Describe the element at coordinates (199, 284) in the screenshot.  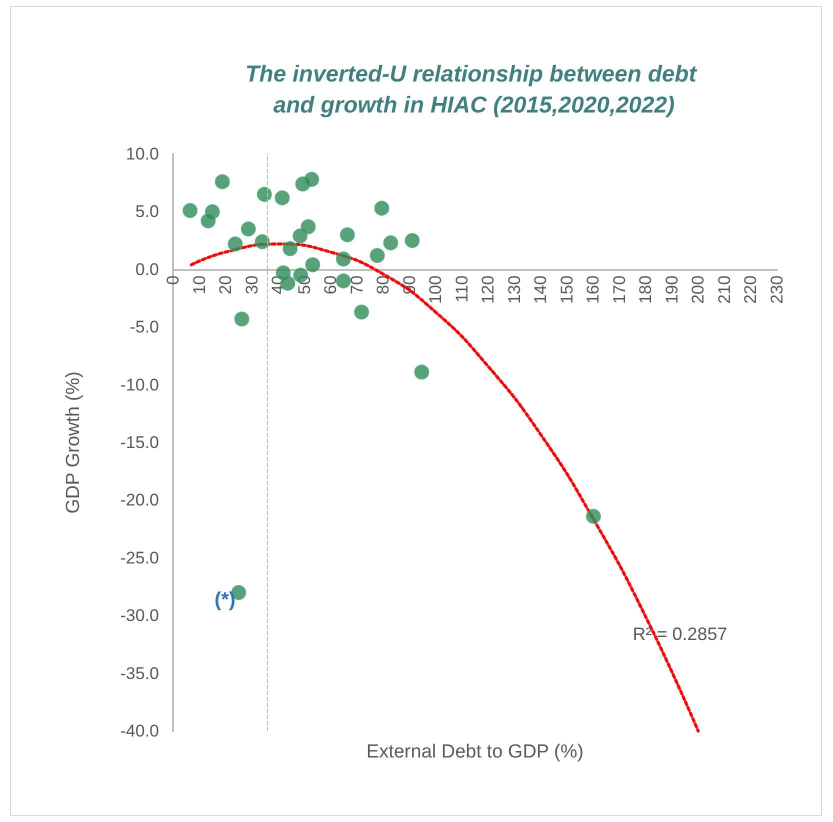
I see `x-tick-label: 10` at that location.